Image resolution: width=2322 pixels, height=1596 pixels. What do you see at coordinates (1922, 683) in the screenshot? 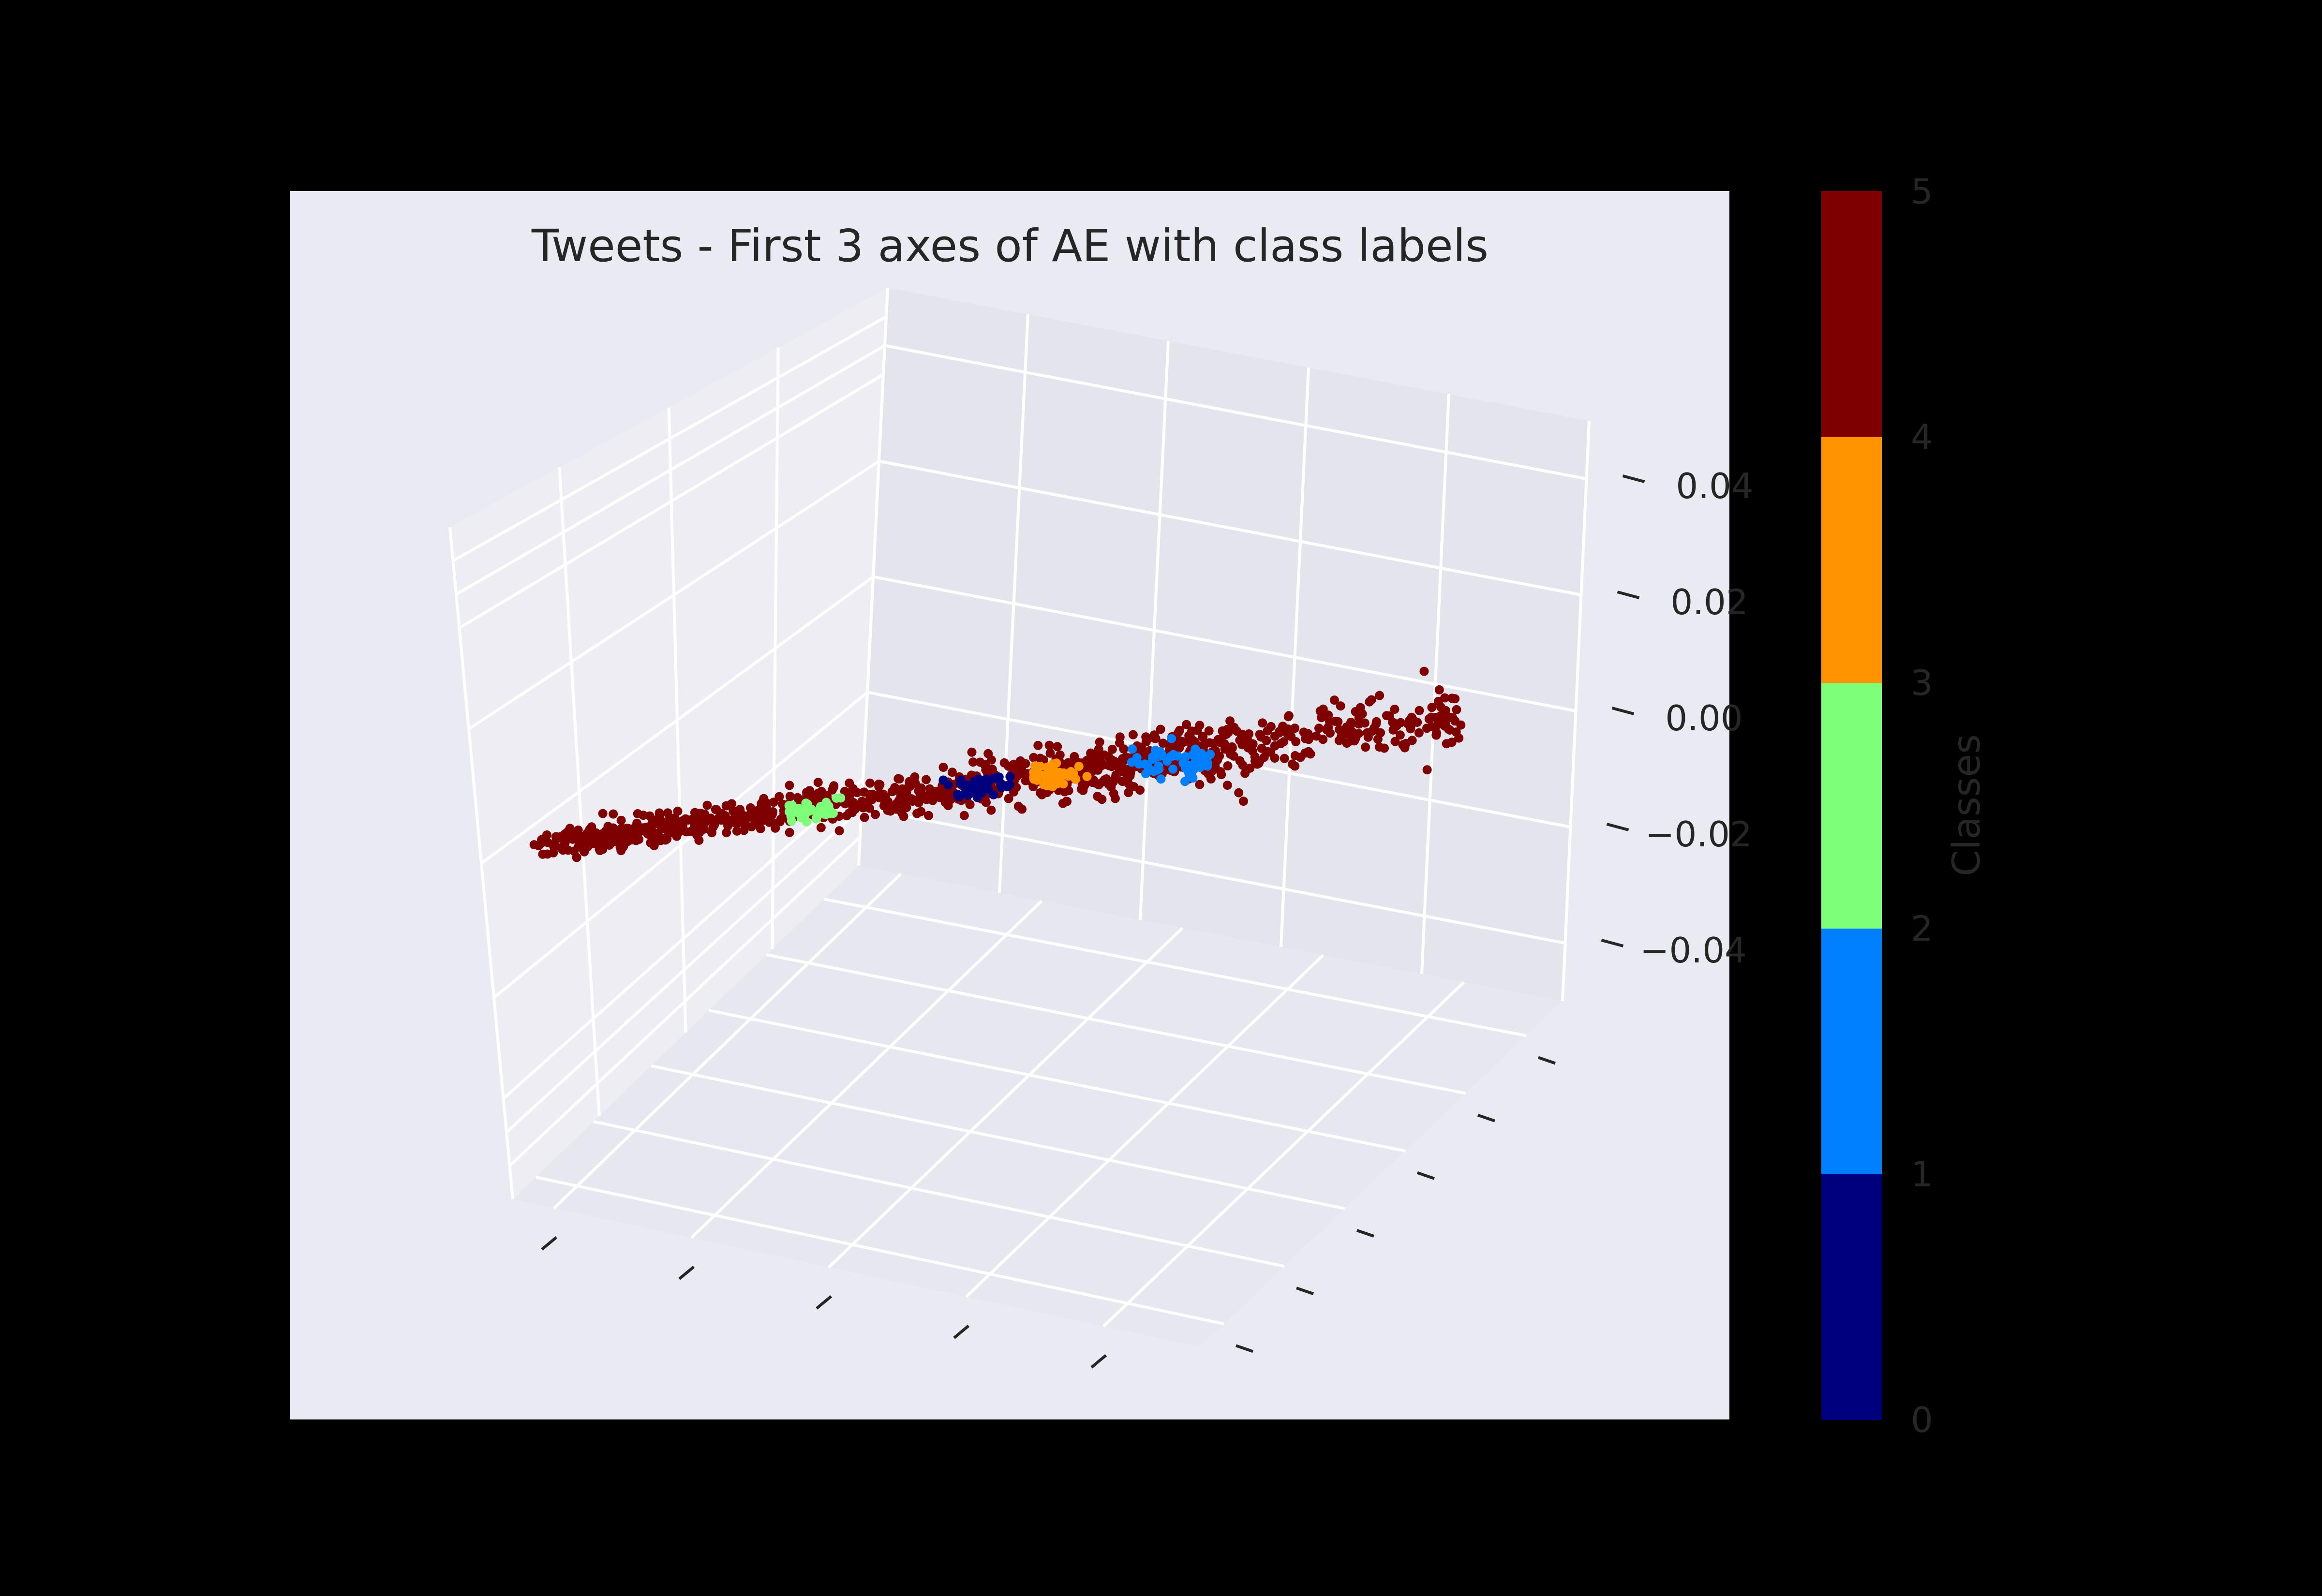
I see `colorbar-tick-label: 3` at bounding box center [1922, 683].